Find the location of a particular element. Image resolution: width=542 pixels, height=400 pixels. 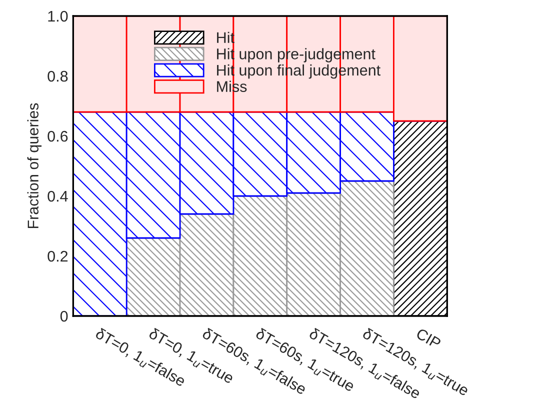

y-tick-label: 0 is located at coordinates (64, 316).